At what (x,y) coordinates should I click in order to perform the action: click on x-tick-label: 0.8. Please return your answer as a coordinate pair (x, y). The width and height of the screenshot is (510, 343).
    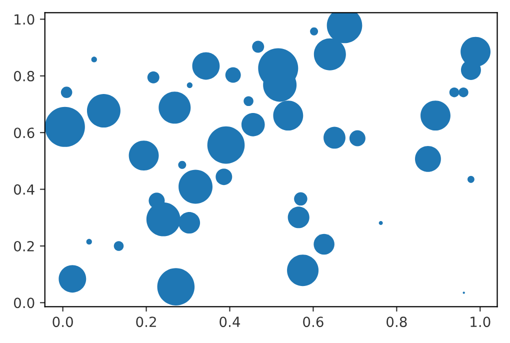
    Looking at the image, I should click on (396, 322).